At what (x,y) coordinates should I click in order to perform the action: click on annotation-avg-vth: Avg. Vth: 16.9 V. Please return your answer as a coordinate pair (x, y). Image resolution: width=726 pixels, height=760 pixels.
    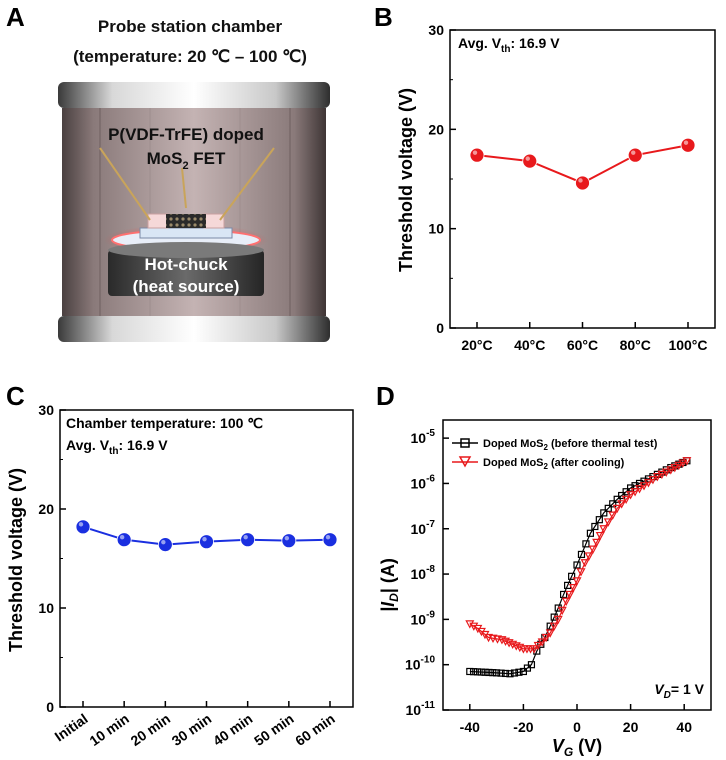
    Looking at the image, I should click on (509, 45).